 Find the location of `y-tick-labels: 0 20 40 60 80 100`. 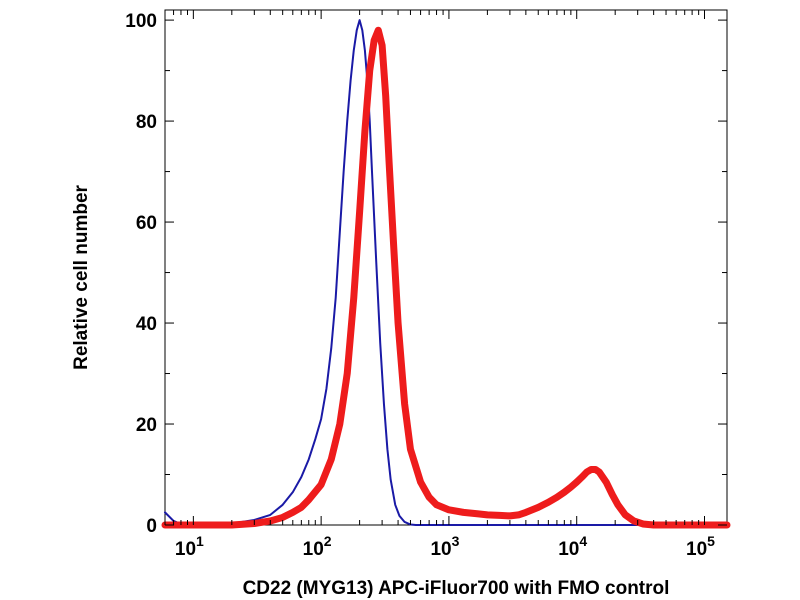

y-tick-labels: 0 20 40 60 80 100 is located at coordinates (141, 274).